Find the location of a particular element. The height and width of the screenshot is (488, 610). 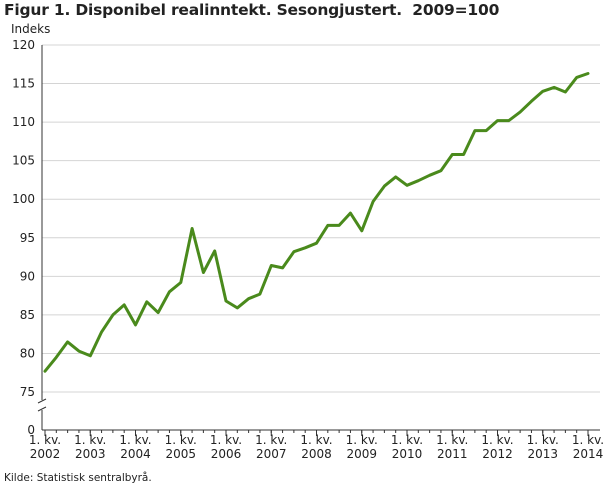

x-tick-label-2007: 2007 is located at coordinates (271, 454).